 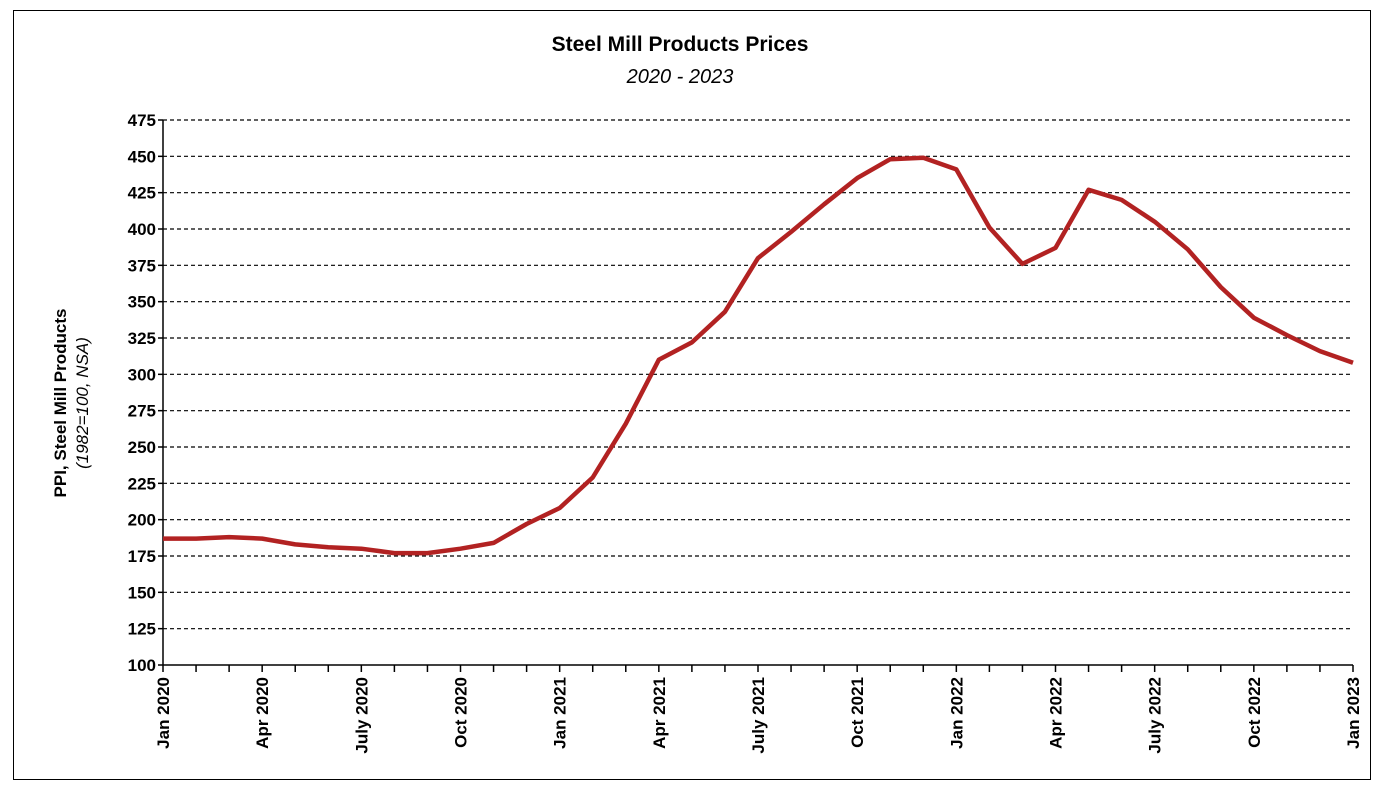 I want to click on y-tick-label: 125, so click(x=142, y=629).